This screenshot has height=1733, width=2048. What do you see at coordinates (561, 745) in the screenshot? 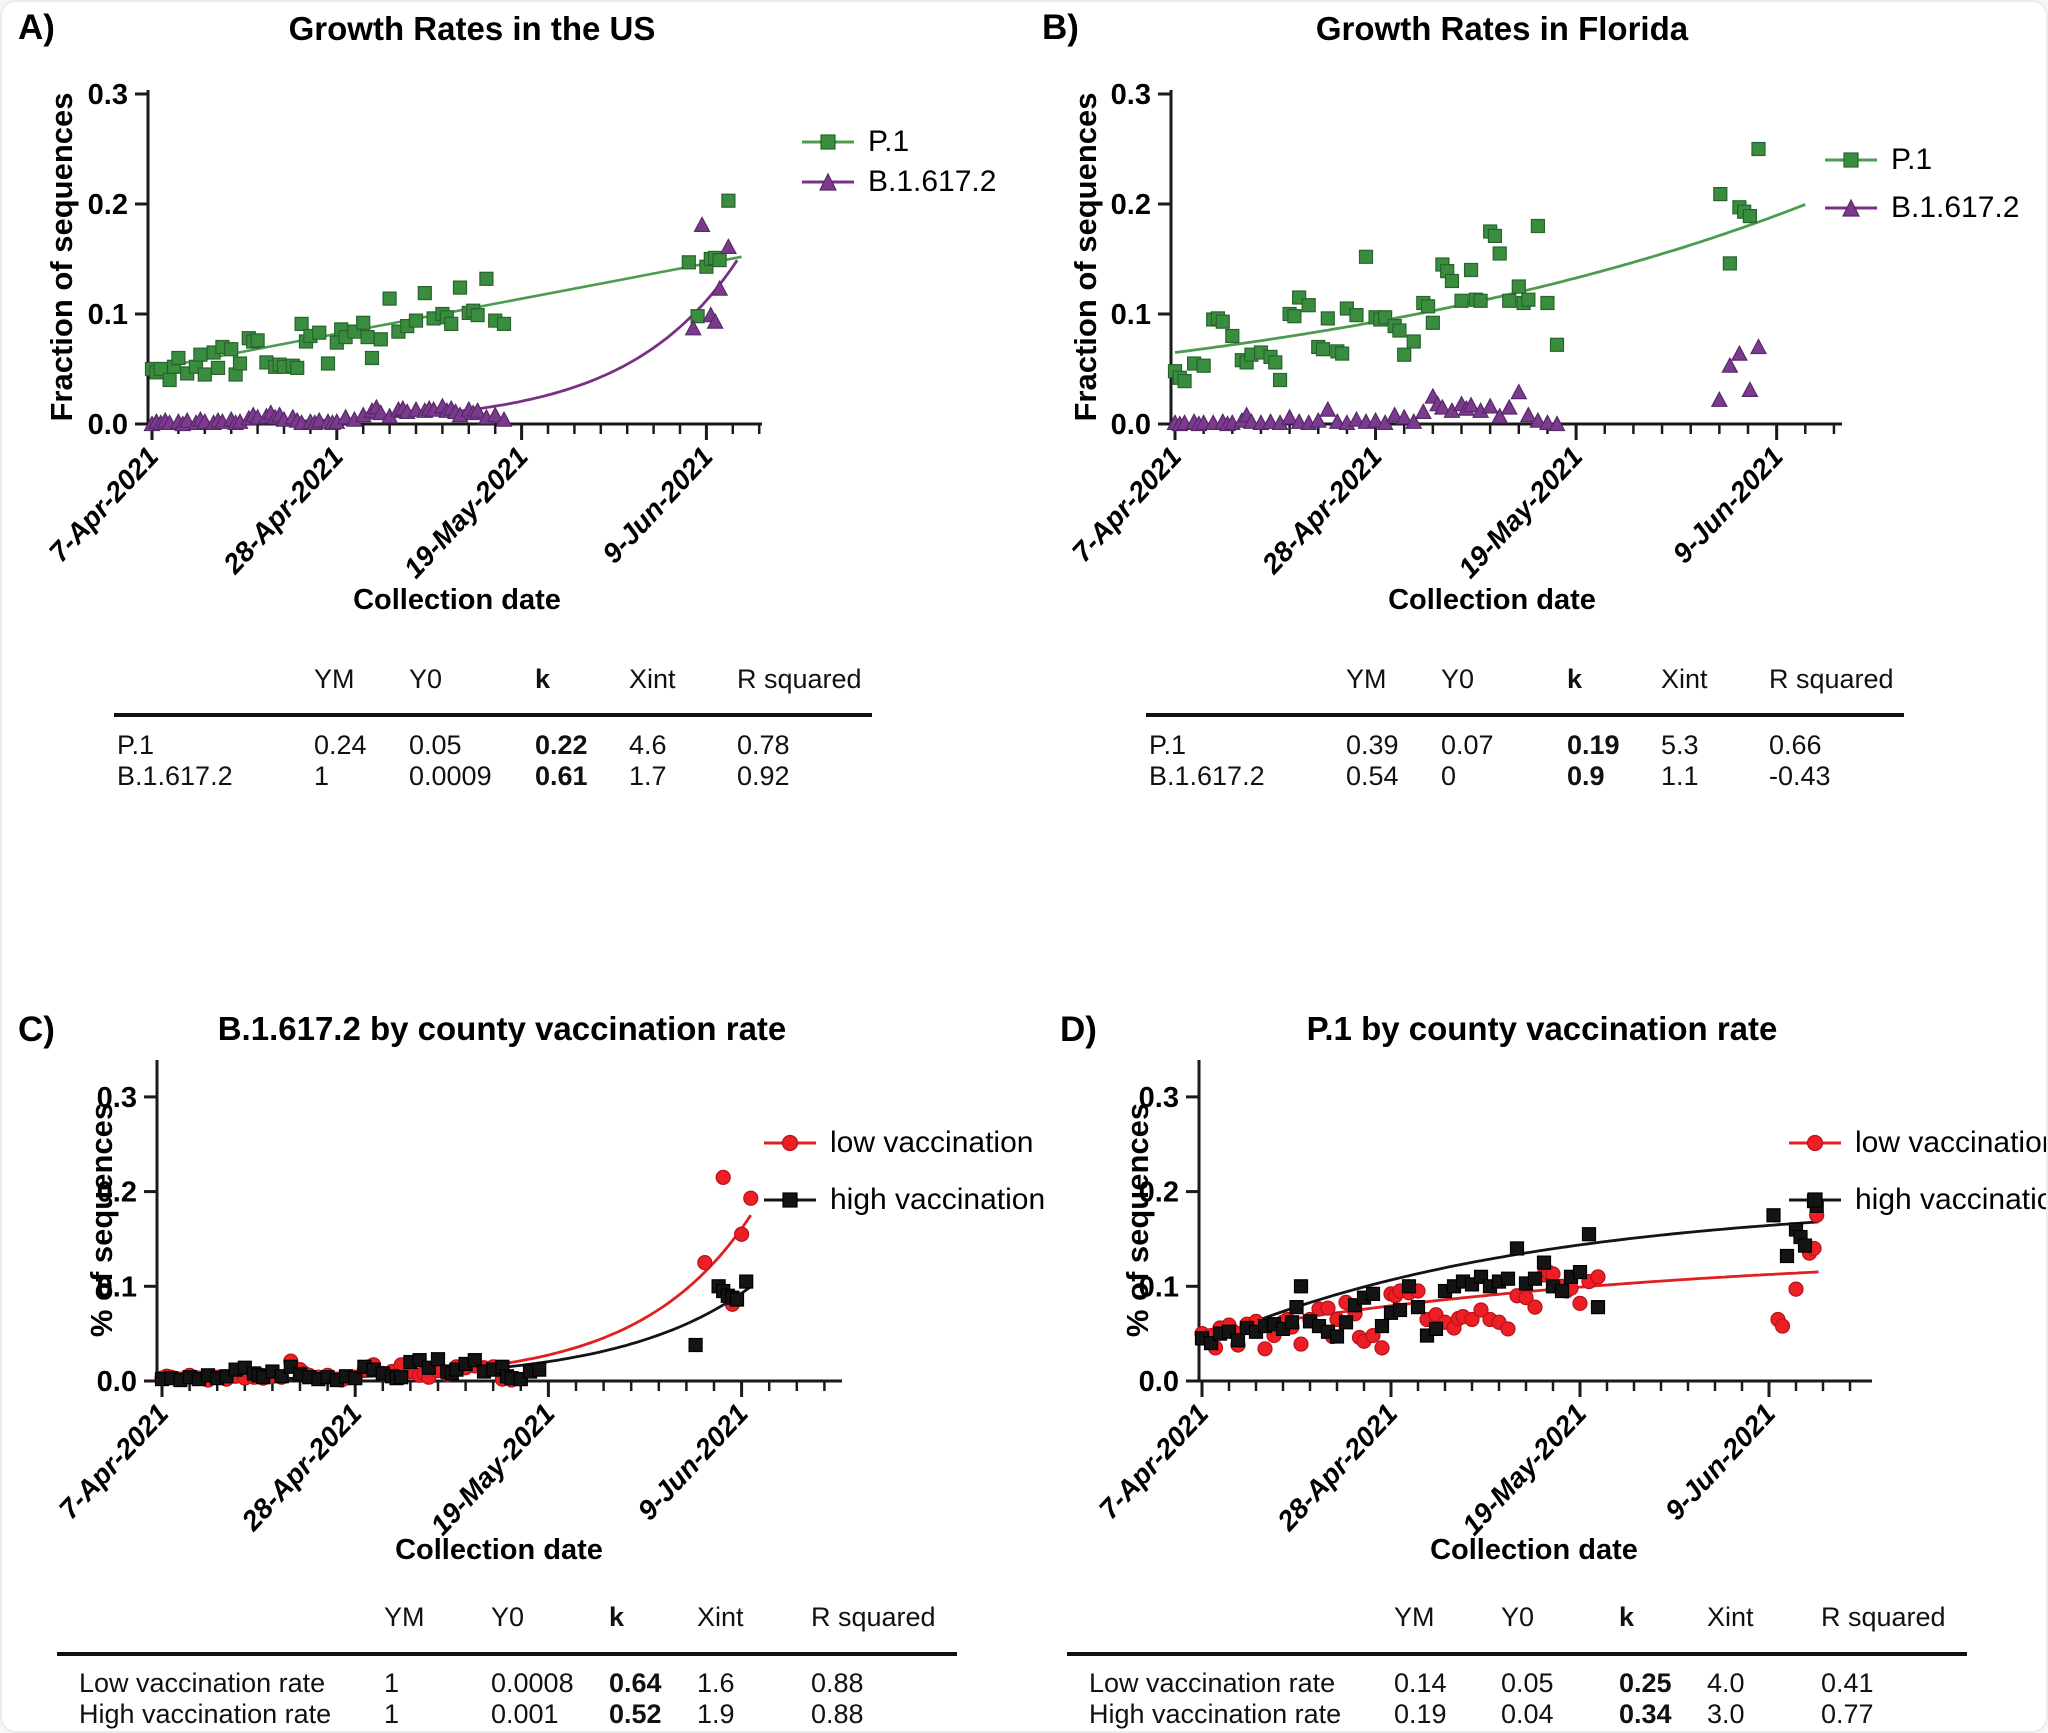
I see `table-cell: 0.22` at bounding box center [561, 745].